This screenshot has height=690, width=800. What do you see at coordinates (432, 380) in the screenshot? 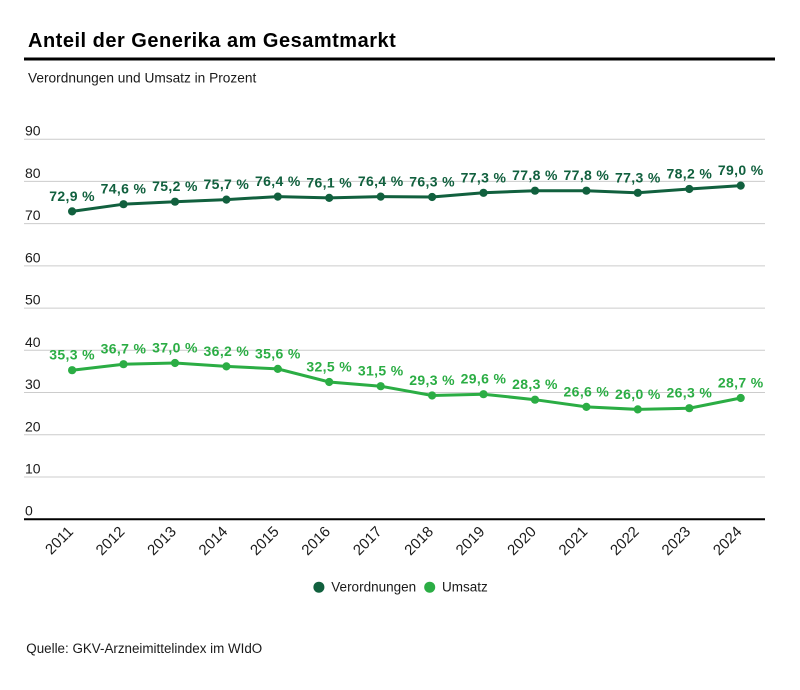
I see `svg-text: 29,3 %` at bounding box center [432, 380].